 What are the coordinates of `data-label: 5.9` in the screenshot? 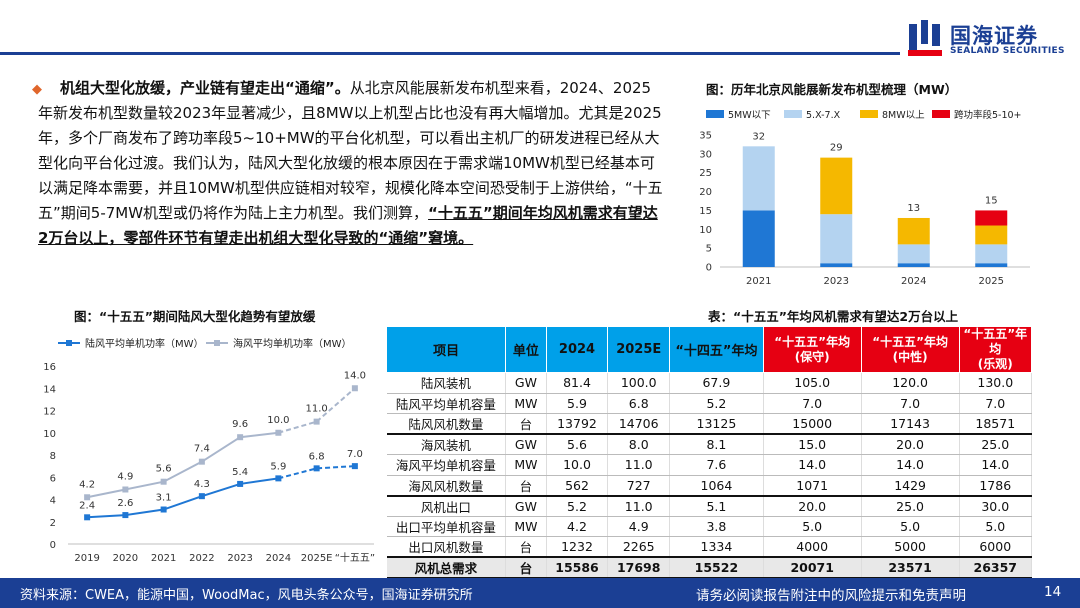 It's located at (278, 466).